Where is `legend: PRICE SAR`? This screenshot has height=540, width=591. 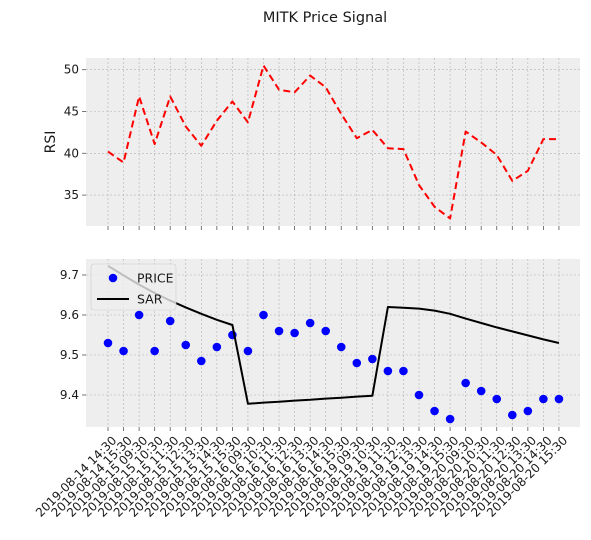 legend: PRICE SAR is located at coordinates (133, 287).